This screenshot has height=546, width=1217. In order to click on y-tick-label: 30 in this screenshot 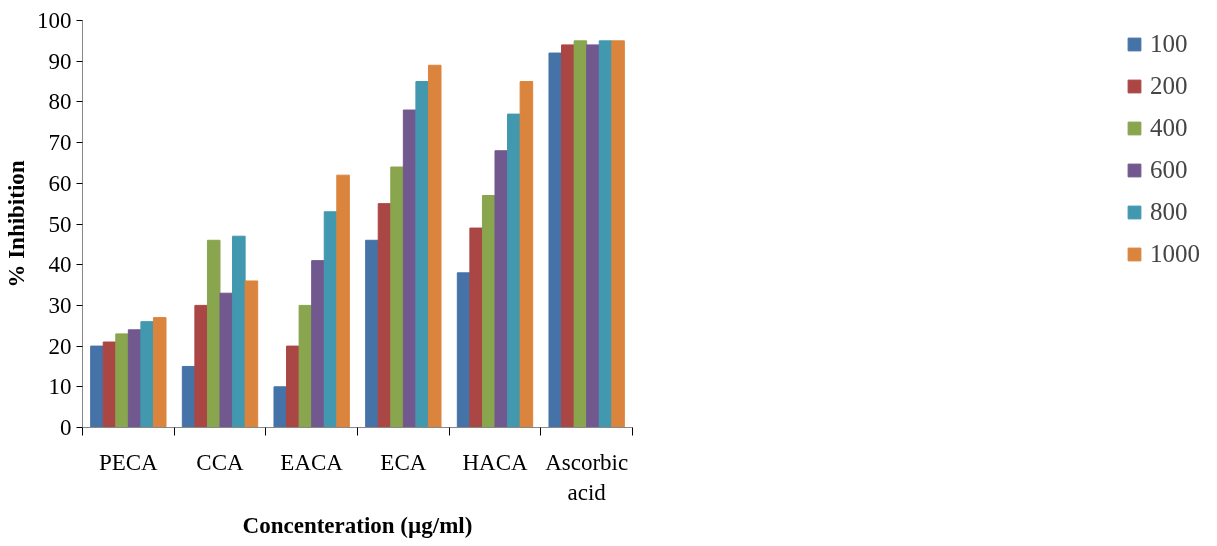, I will do `click(60, 305)`.